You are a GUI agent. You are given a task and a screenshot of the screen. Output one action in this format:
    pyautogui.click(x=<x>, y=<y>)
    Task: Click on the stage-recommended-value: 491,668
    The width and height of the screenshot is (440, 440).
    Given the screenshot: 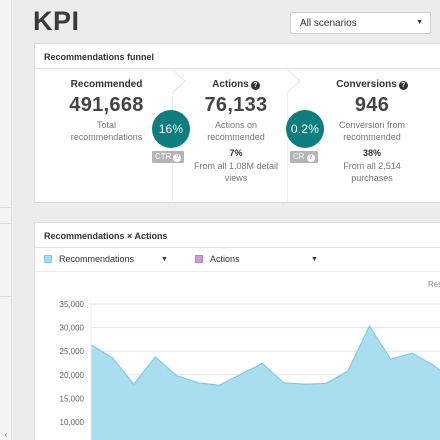 What is the action you would take?
    pyautogui.click(x=106, y=105)
    